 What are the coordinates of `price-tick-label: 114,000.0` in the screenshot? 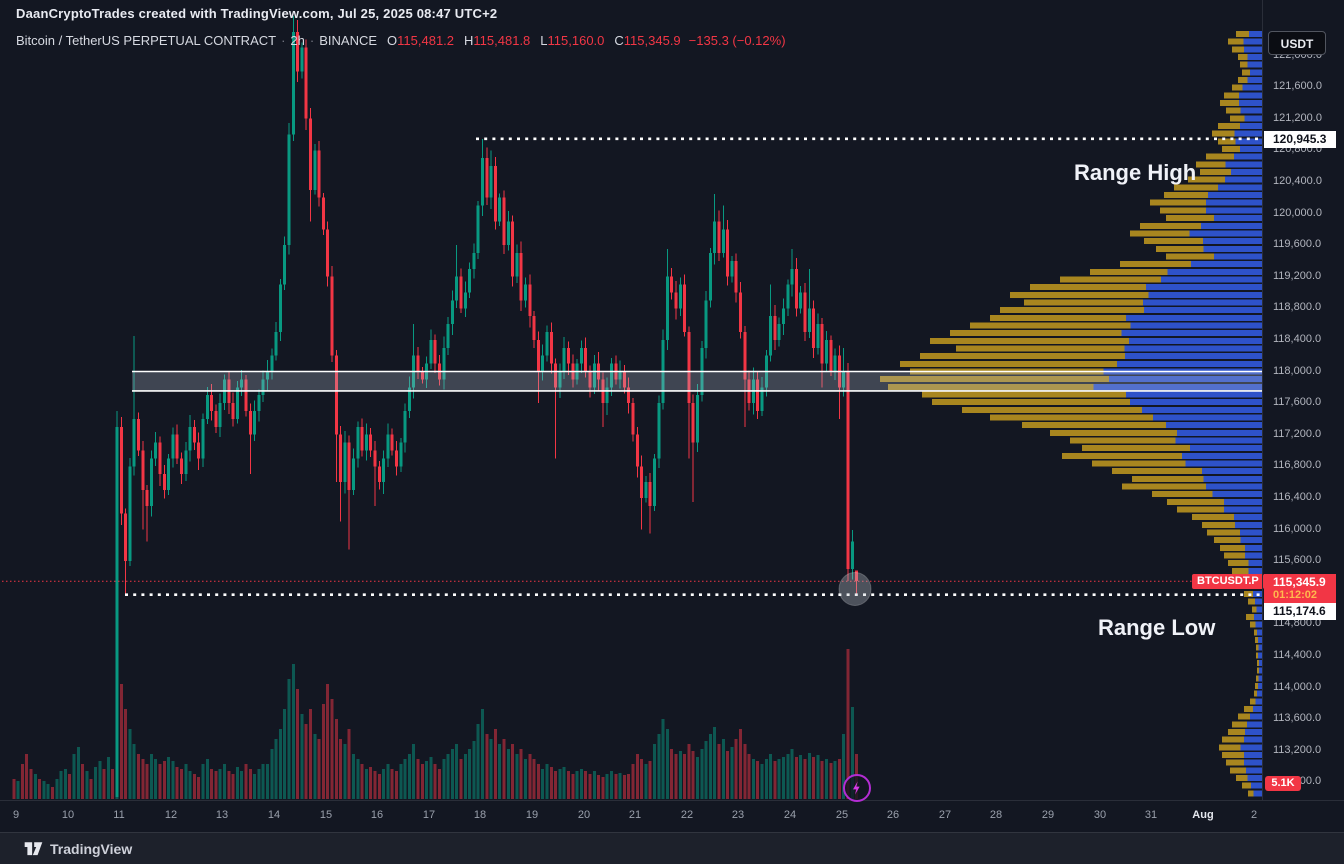 It's located at (1297, 687).